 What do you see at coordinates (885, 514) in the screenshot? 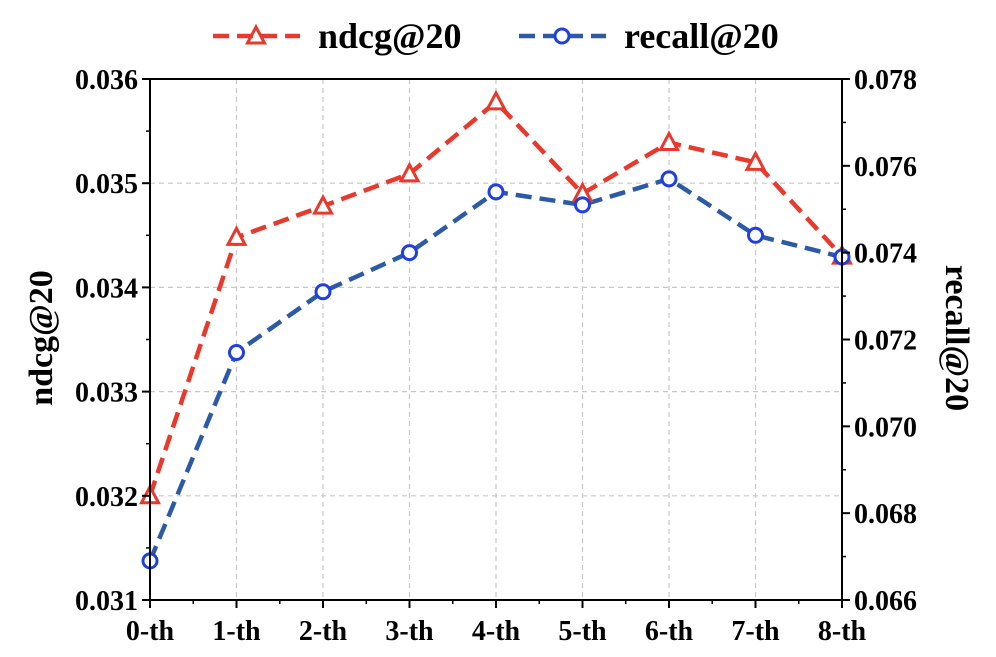
I see `right-y-tick-label: 0.068` at bounding box center [885, 514].